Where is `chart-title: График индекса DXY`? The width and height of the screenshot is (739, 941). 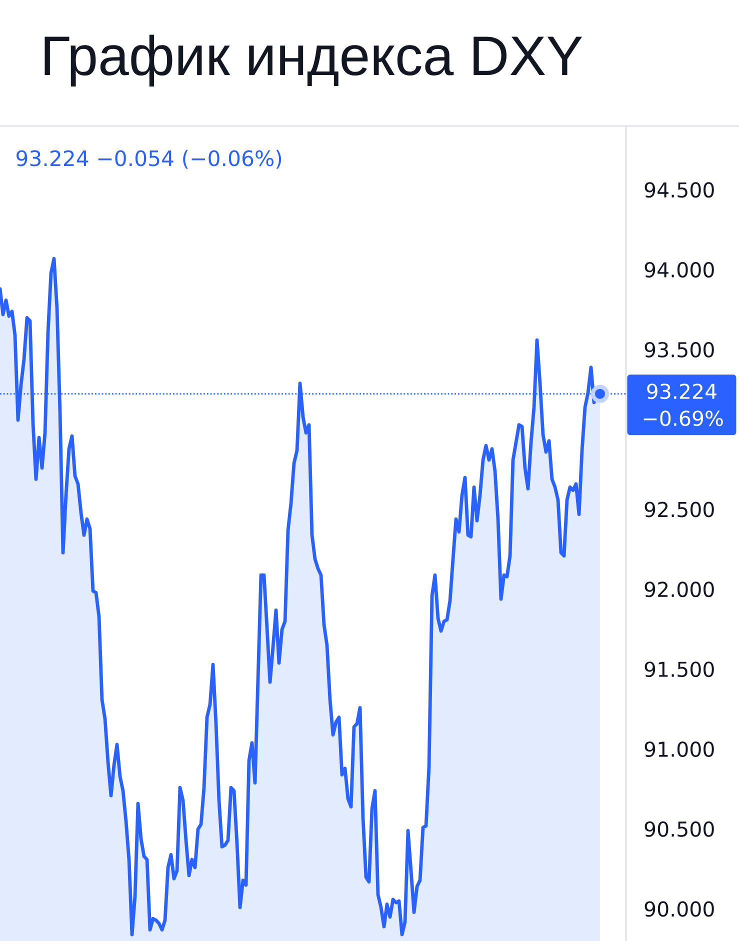 chart-title: График индекса DXY is located at coordinates (313, 60).